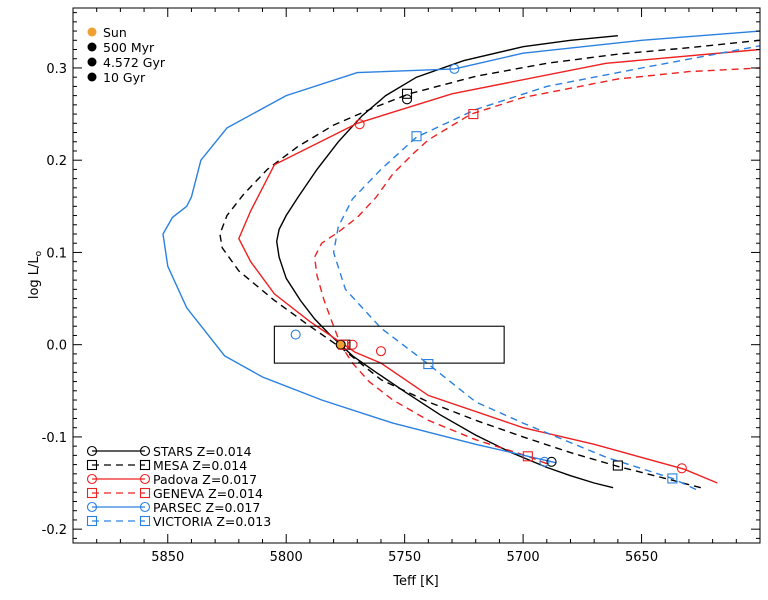 This screenshot has height=600, width=768. What do you see at coordinates (39, 253) in the screenshot?
I see `y-axis-title-sub: o` at bounding box center [39, 253].